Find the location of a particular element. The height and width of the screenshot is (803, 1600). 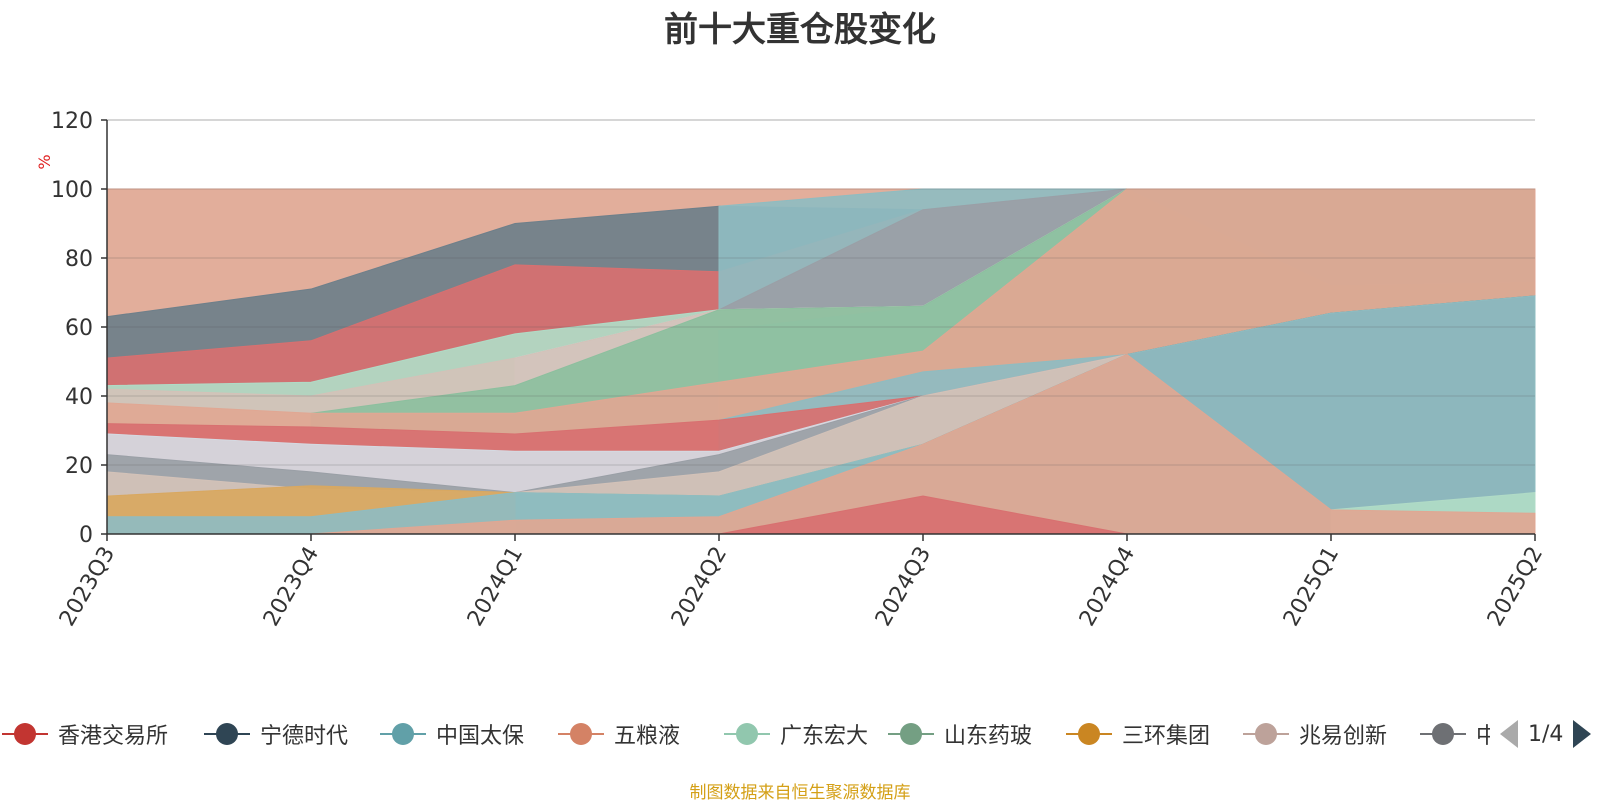

legend-label: 广东宏大 is located at coordinates (824, 736).